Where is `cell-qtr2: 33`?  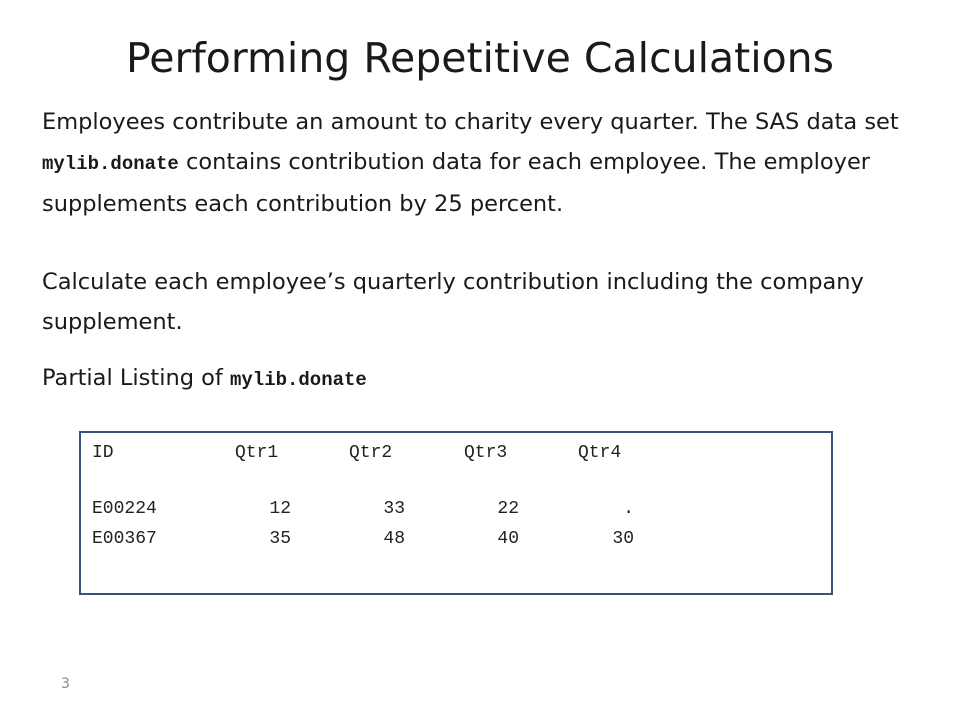
cell-qtr2: 33 is located at coordinates (394, 509).